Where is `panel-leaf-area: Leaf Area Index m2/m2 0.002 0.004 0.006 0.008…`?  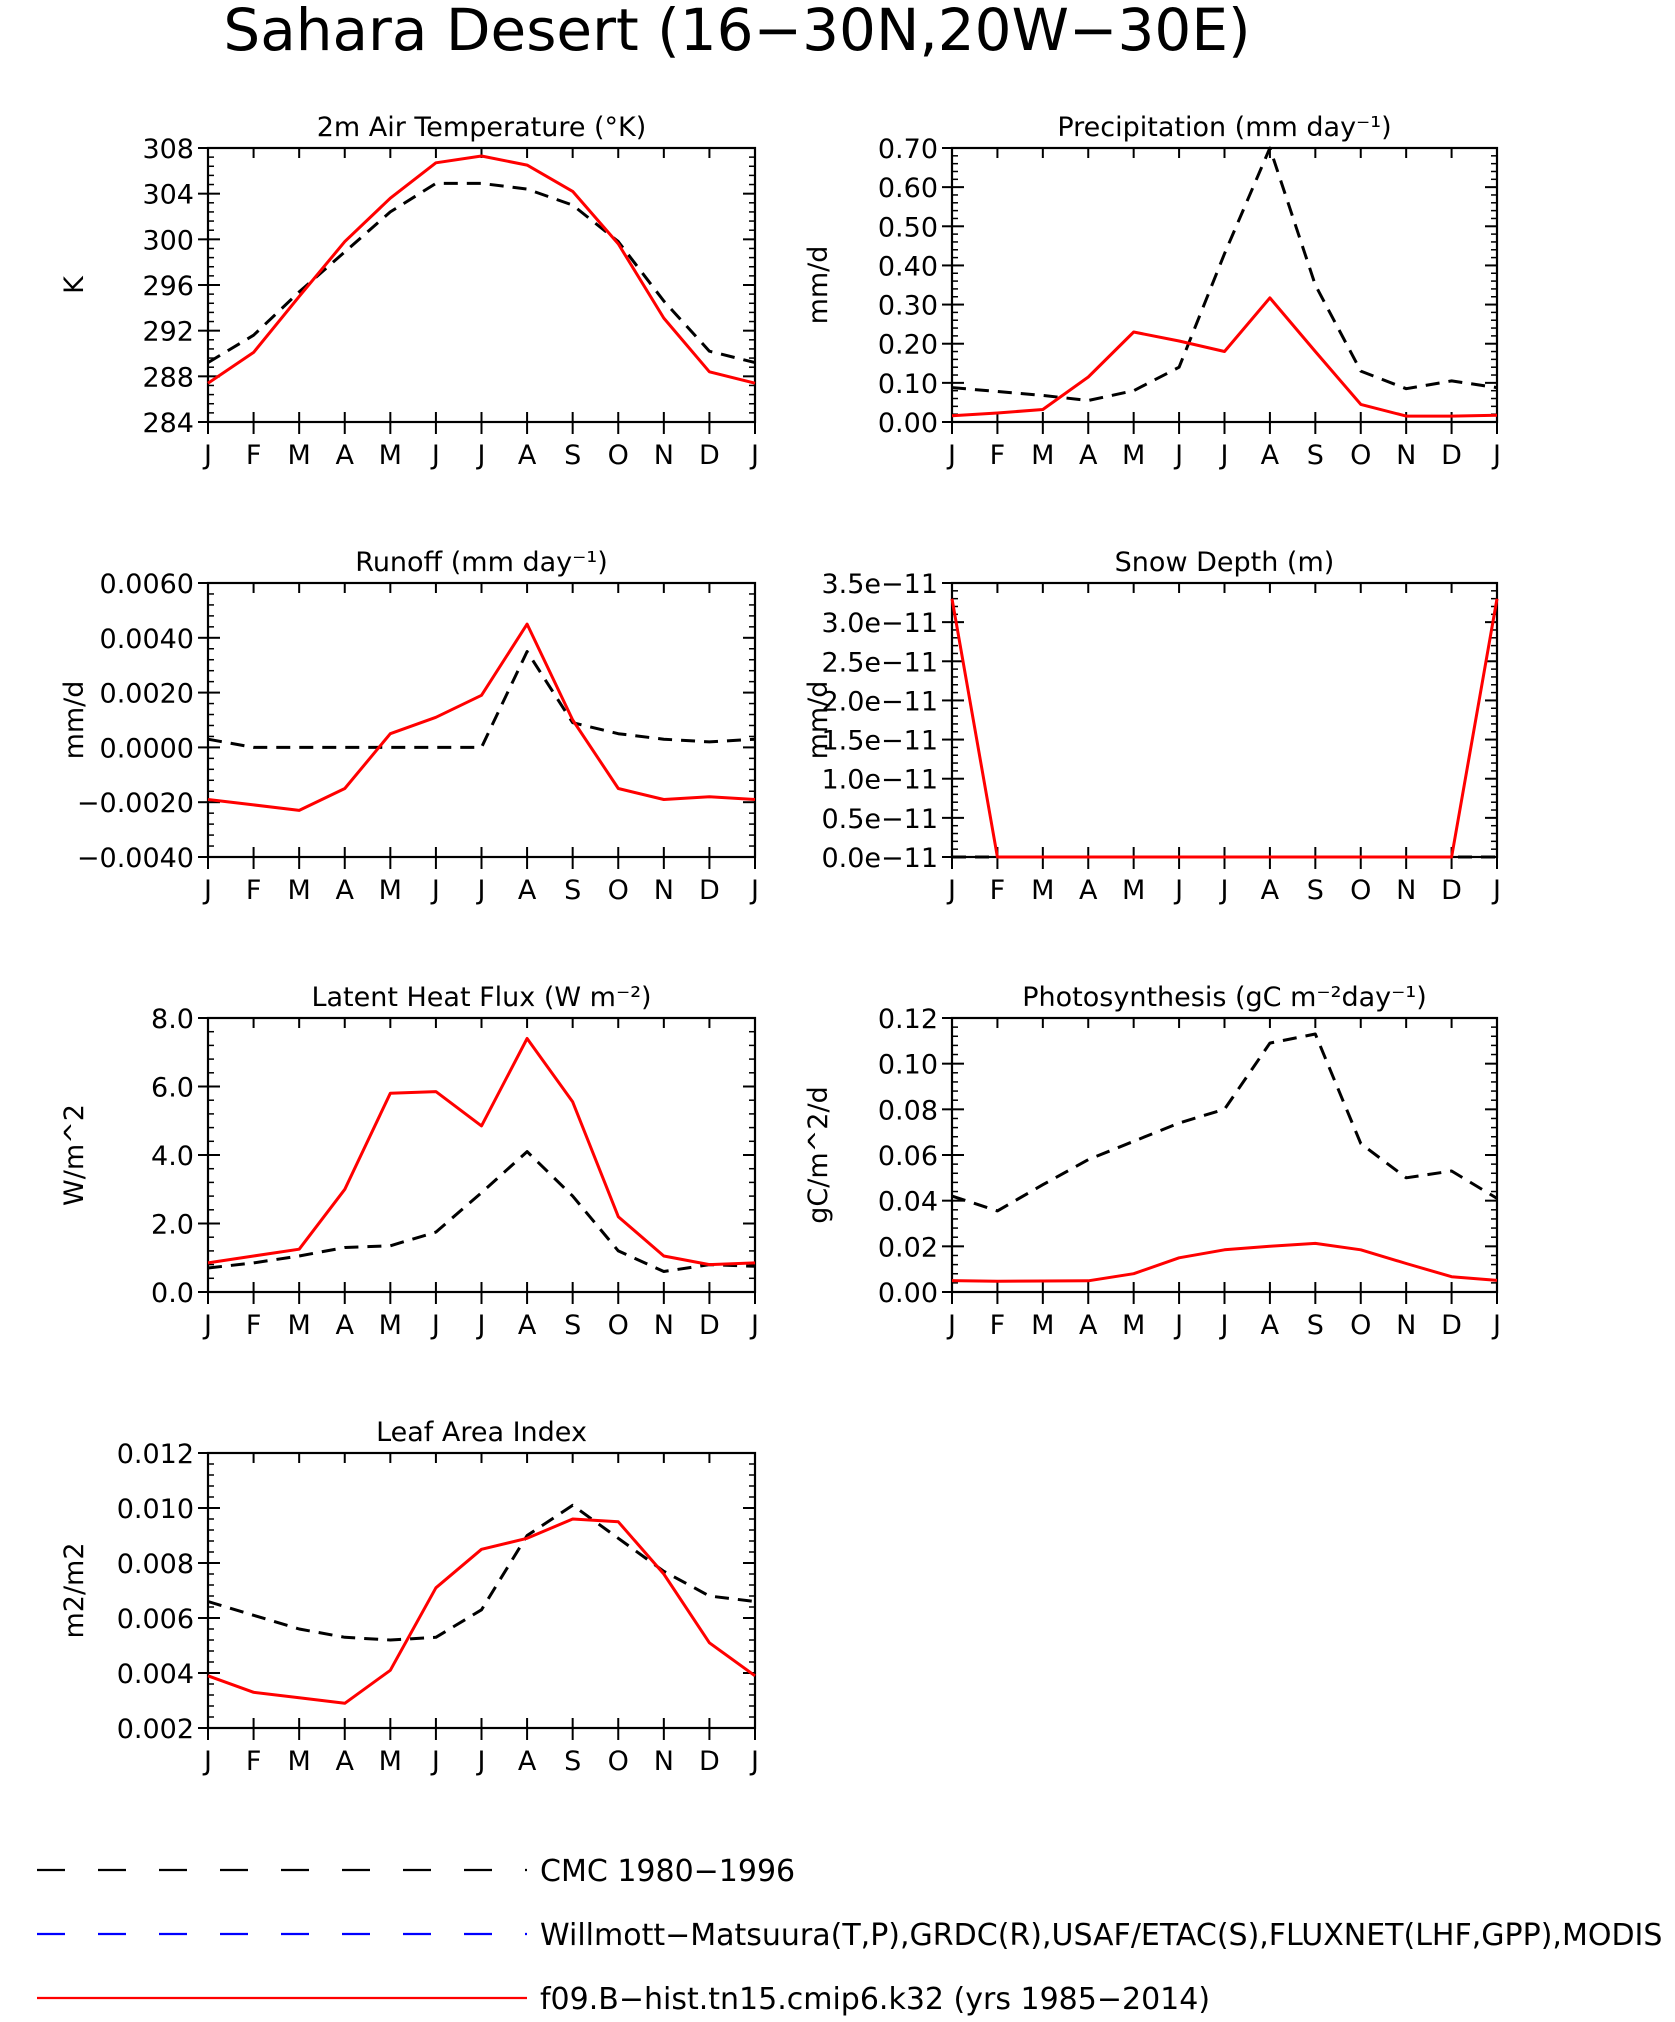 panel-leaf-area: Leaf Area Index m2/m2 0.002 0.004 0.006 0.008… is located at coordinates (409, 1597).